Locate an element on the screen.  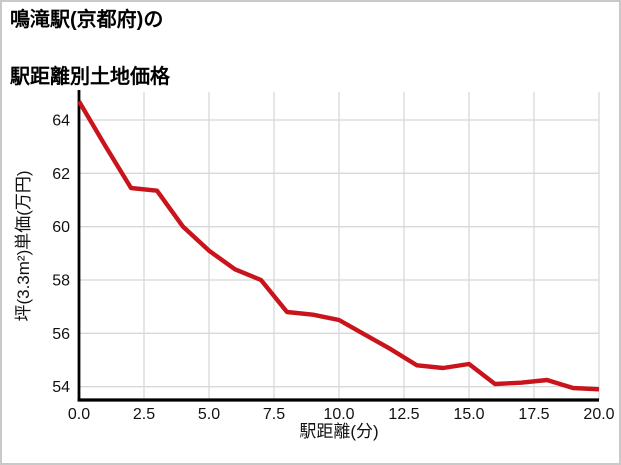
y-axis-label: 坪(3.3m²)単価(万円) is located at coordinates (23, 245).